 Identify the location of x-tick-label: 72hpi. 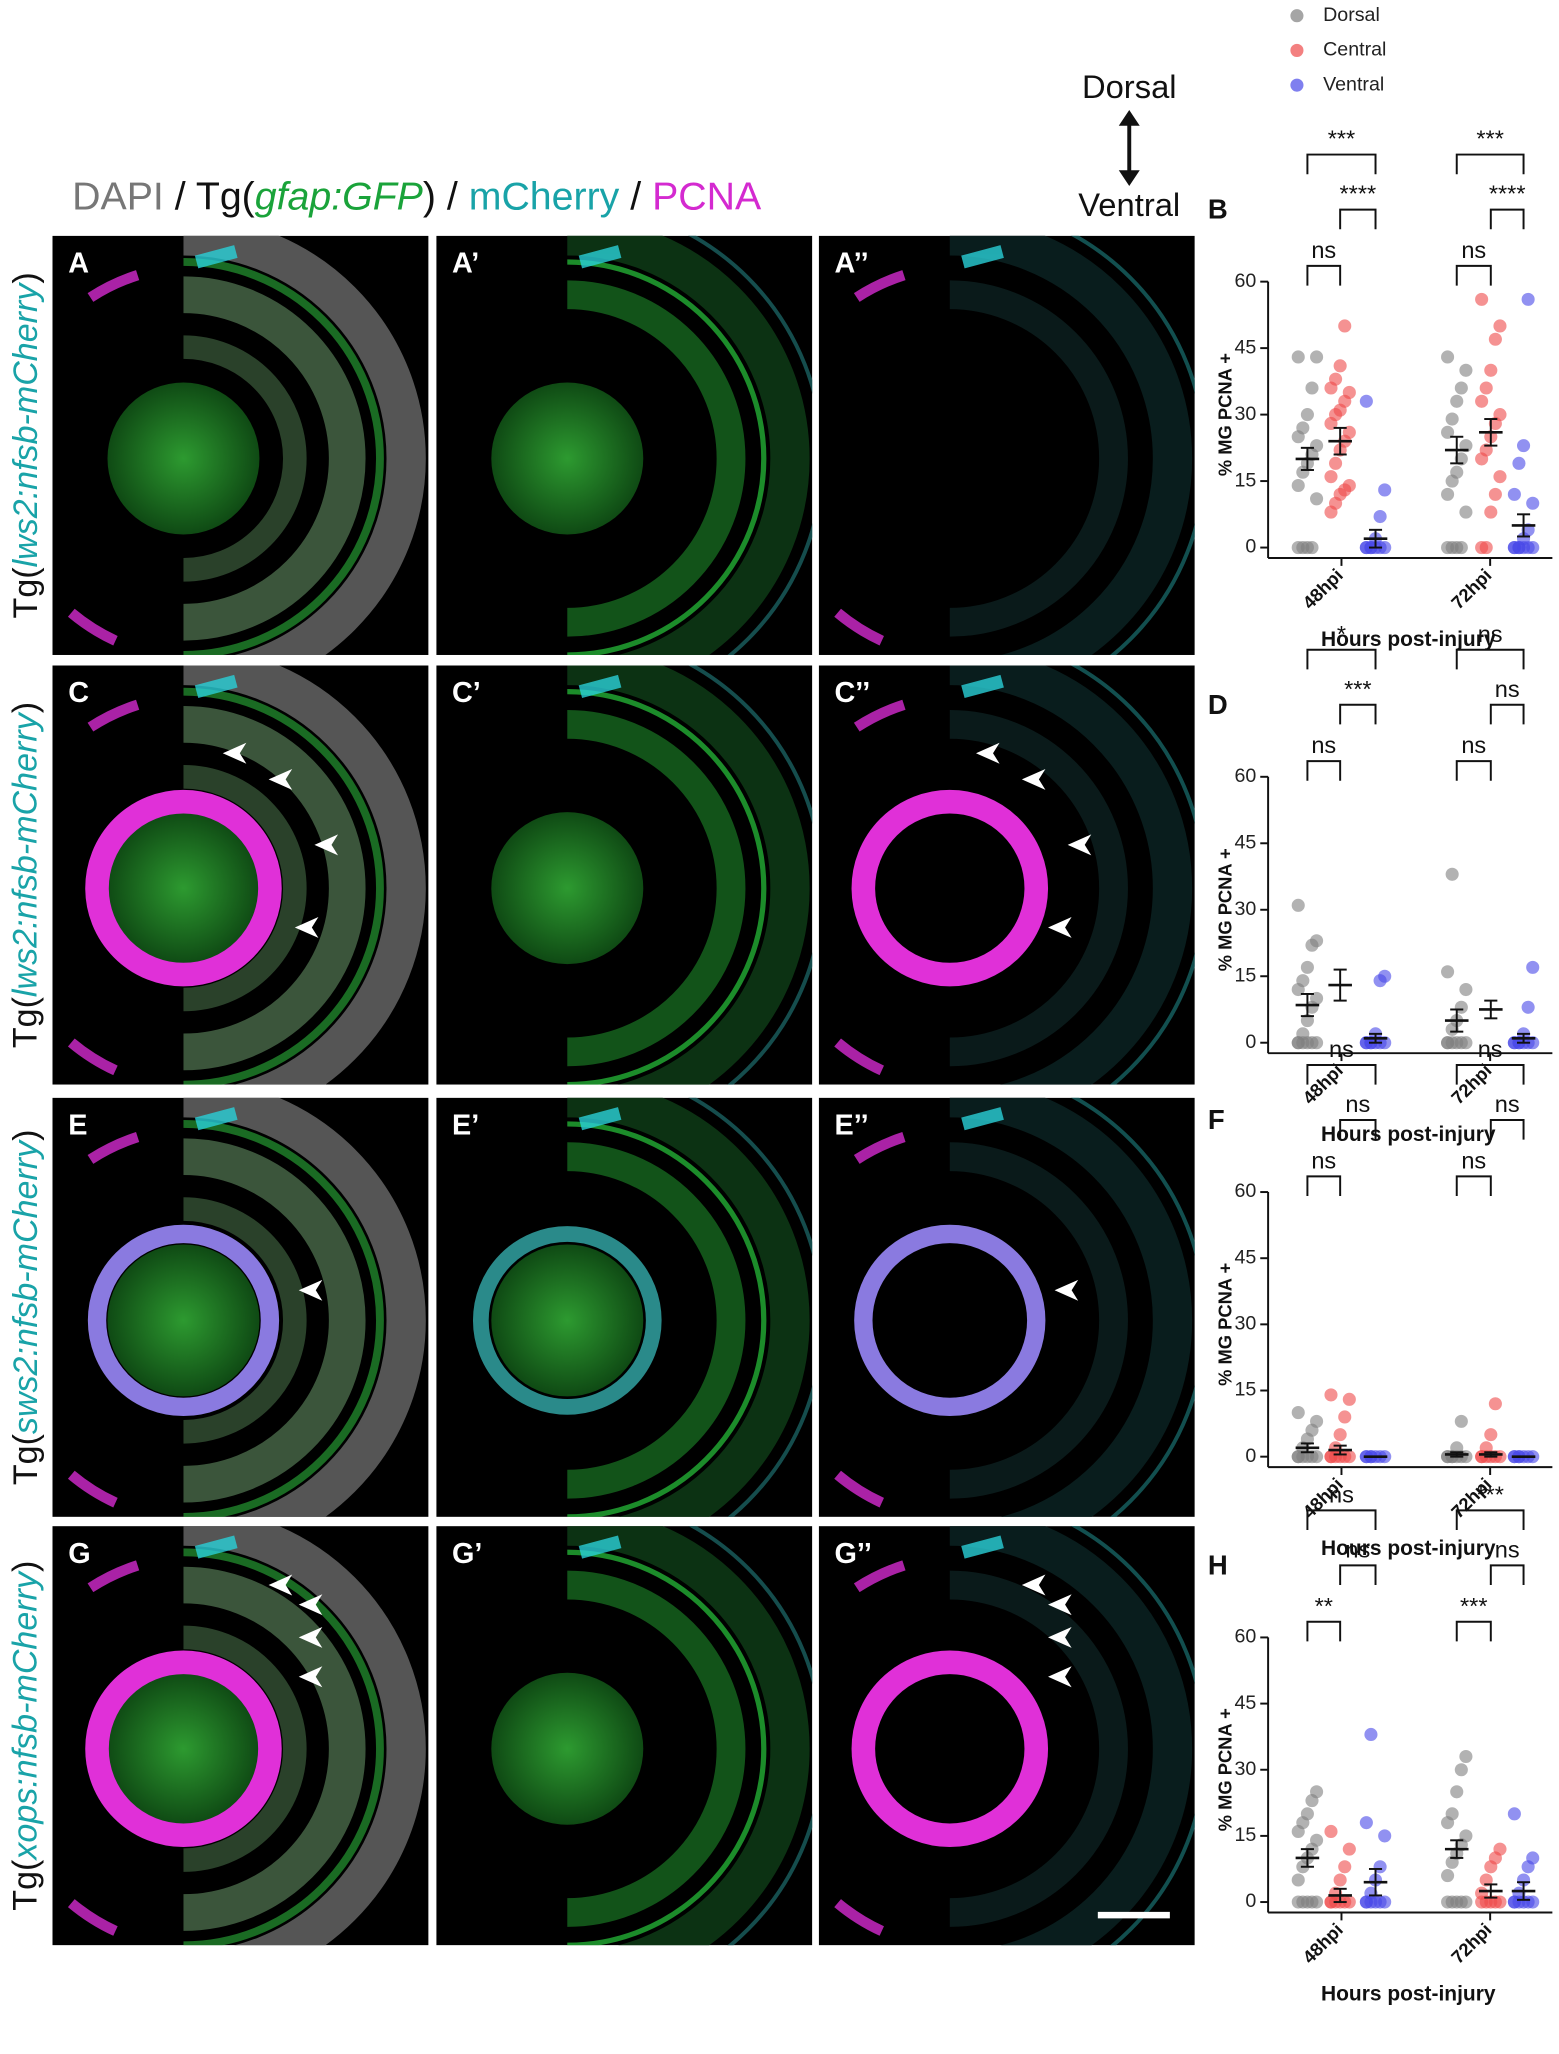
(1471, 1084).